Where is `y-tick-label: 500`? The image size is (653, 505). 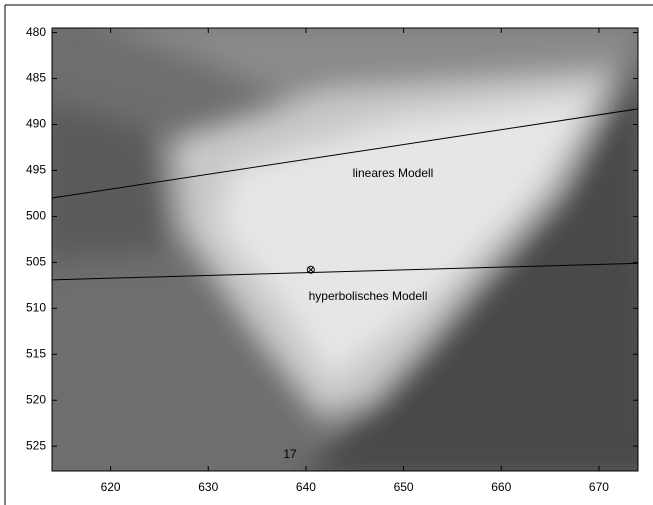 y-tick-label: 500 is located at coordinates (36, 216).